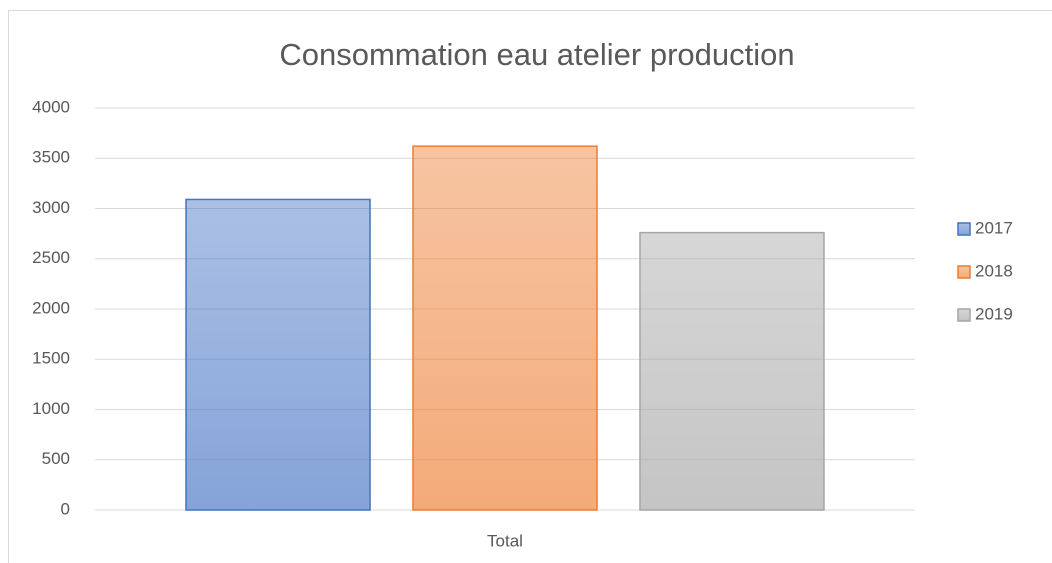 Image resolution: width=1052 pixels, height=563 pixels. I want to click on y-tick-label: 2500, so click(51, 257).